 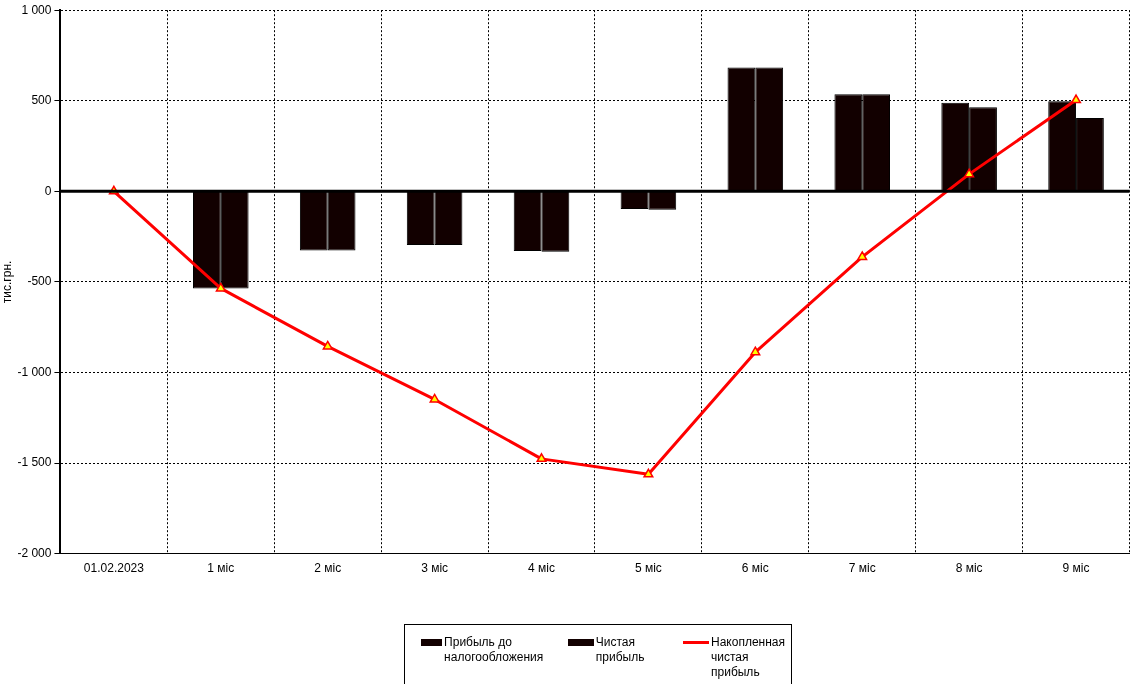 I want to click on x-tick-label: 2 міс, so click(x=328, y=568).